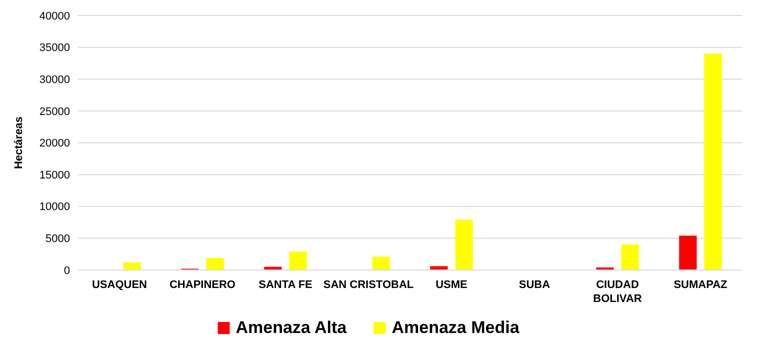 The width and height of the screenshot is (757, 355). What do you see at coordinates (701, 285) in the screenshot?
I see `x-tick-label: SUMAPAZ` at bounding box center [701, 285].